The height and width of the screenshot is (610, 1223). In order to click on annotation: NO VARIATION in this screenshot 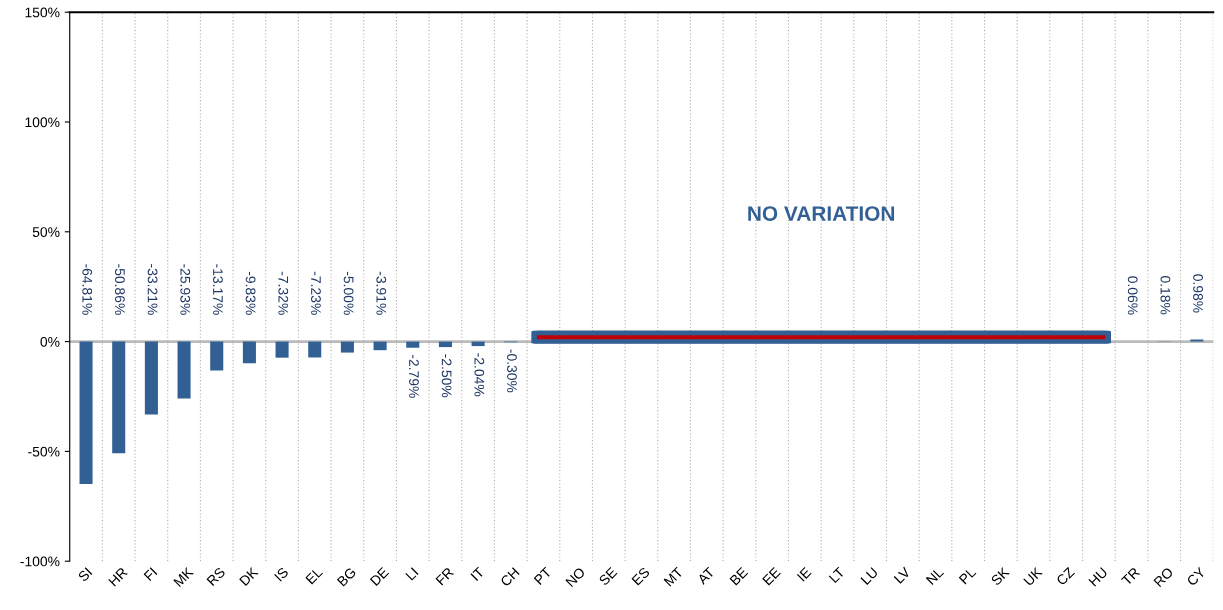, I will do `click(821, 213)`.